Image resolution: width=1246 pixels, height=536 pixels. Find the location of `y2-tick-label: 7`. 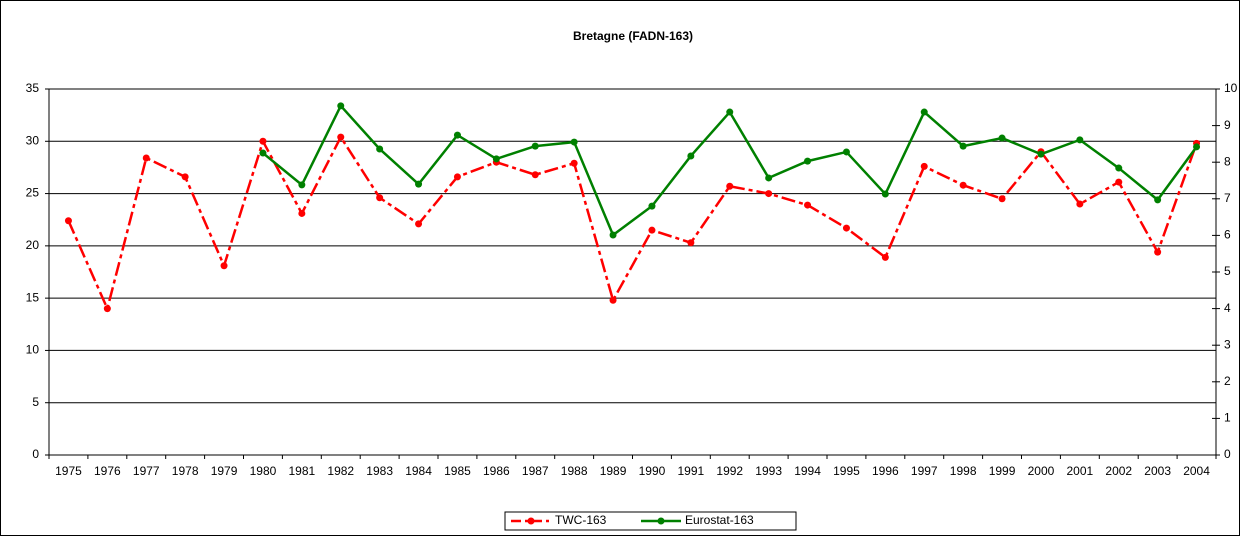

y2-tick-label: 7 is located at coordinates (1227, 198).